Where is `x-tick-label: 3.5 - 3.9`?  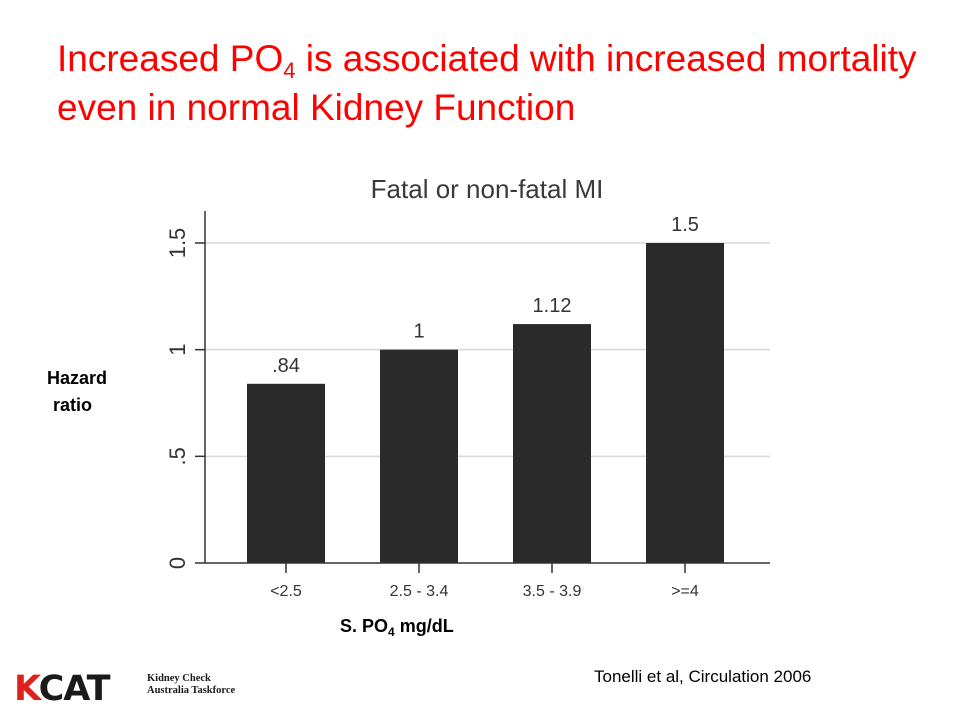 x-tick-label: 3.5 - 3.9 is located at coordinates (552, 591).